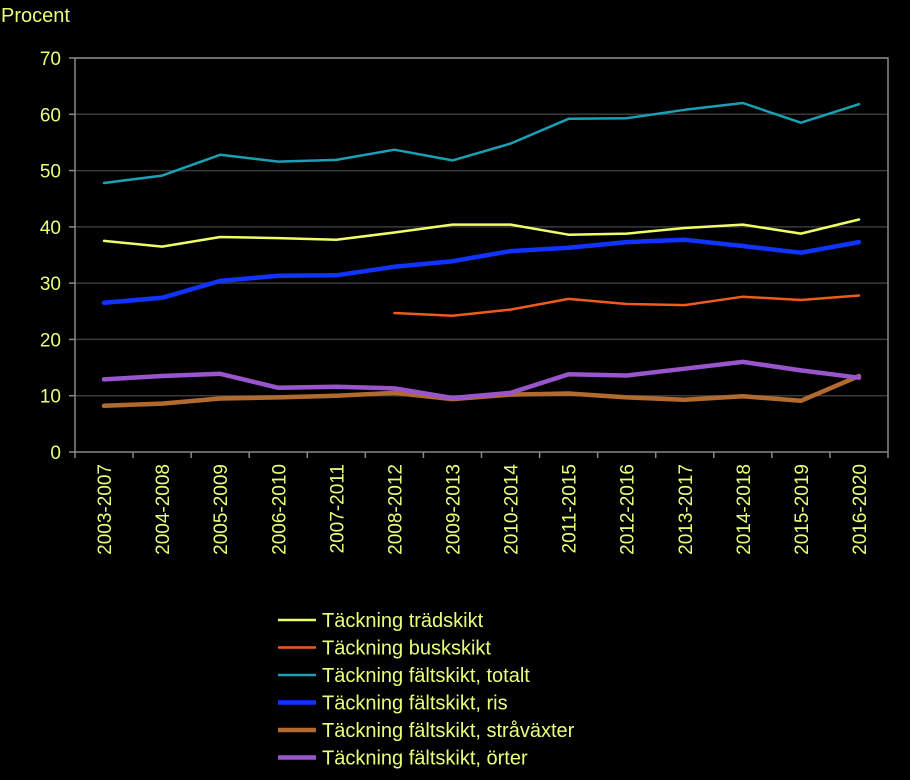  What do you see at coordinates (802, 509) in the screenshot?
I see `x-tick-label: 2015-2019` at bounding box center [802, 509].